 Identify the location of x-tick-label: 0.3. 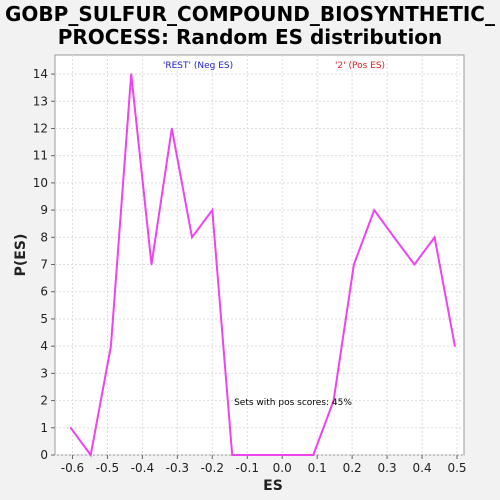
(387, 468).